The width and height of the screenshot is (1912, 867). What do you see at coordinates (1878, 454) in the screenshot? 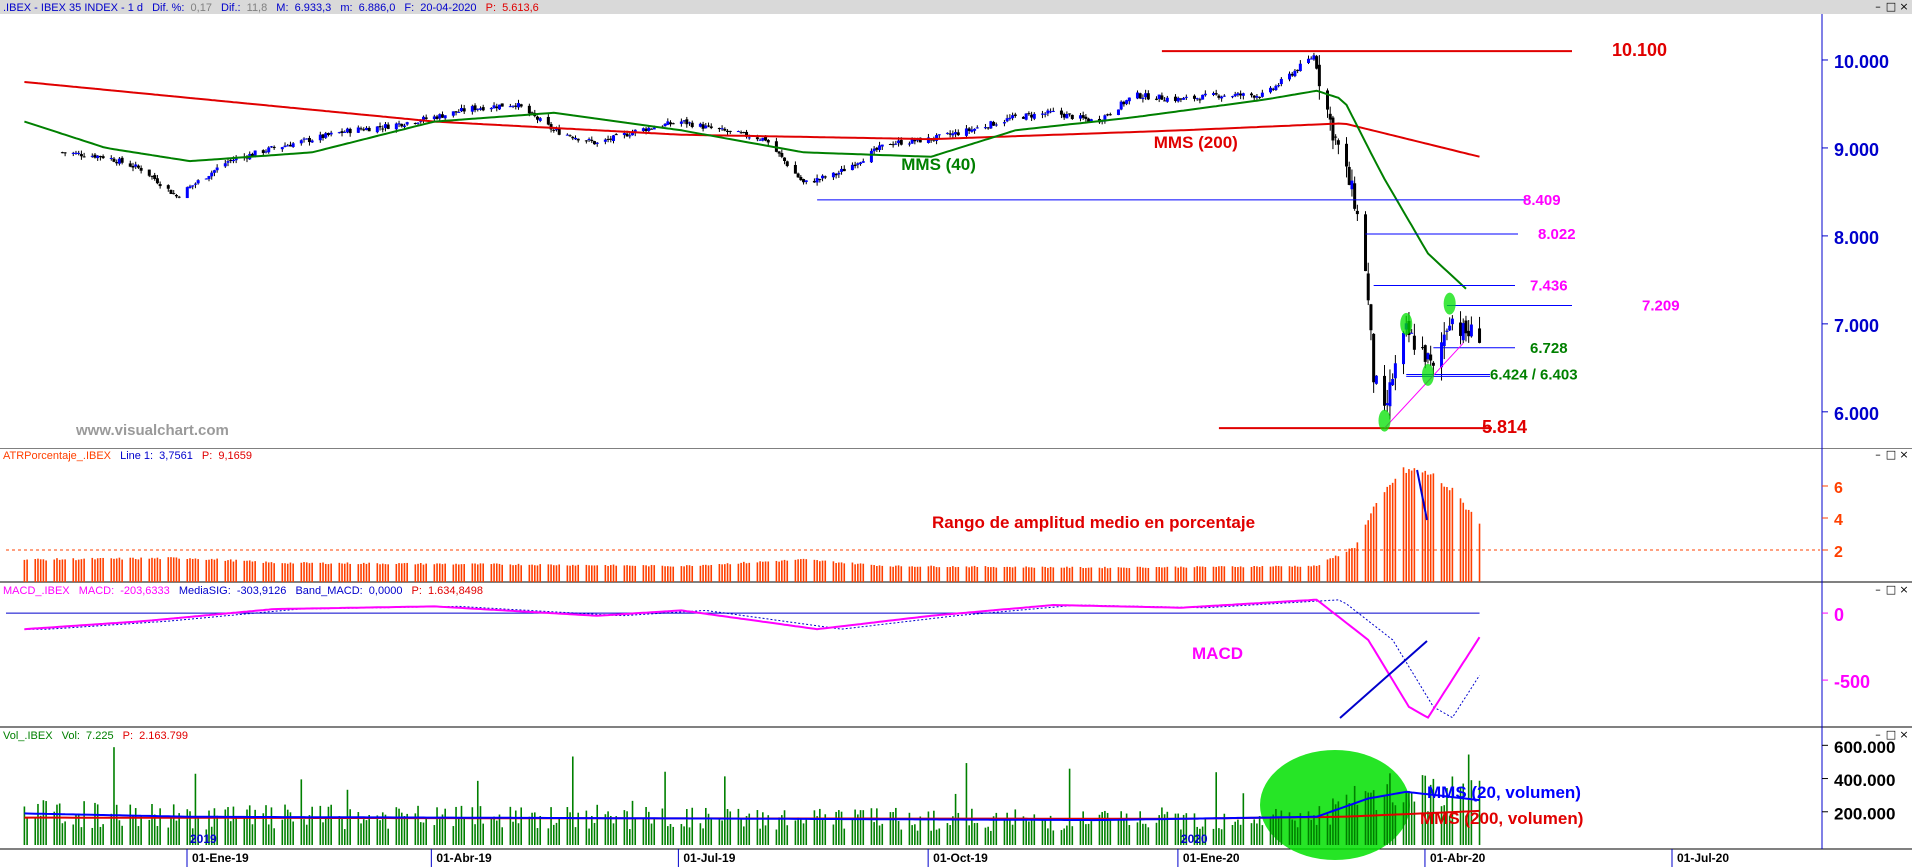
I see `atr-minimize-button: –` at bounding box center [1878, 454].